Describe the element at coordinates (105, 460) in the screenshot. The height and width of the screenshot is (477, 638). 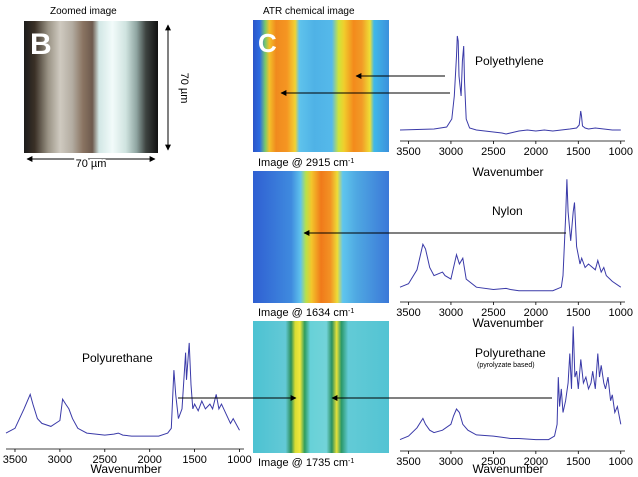
I see `x-tick-label-polyurethane-left: 2500` at that location.